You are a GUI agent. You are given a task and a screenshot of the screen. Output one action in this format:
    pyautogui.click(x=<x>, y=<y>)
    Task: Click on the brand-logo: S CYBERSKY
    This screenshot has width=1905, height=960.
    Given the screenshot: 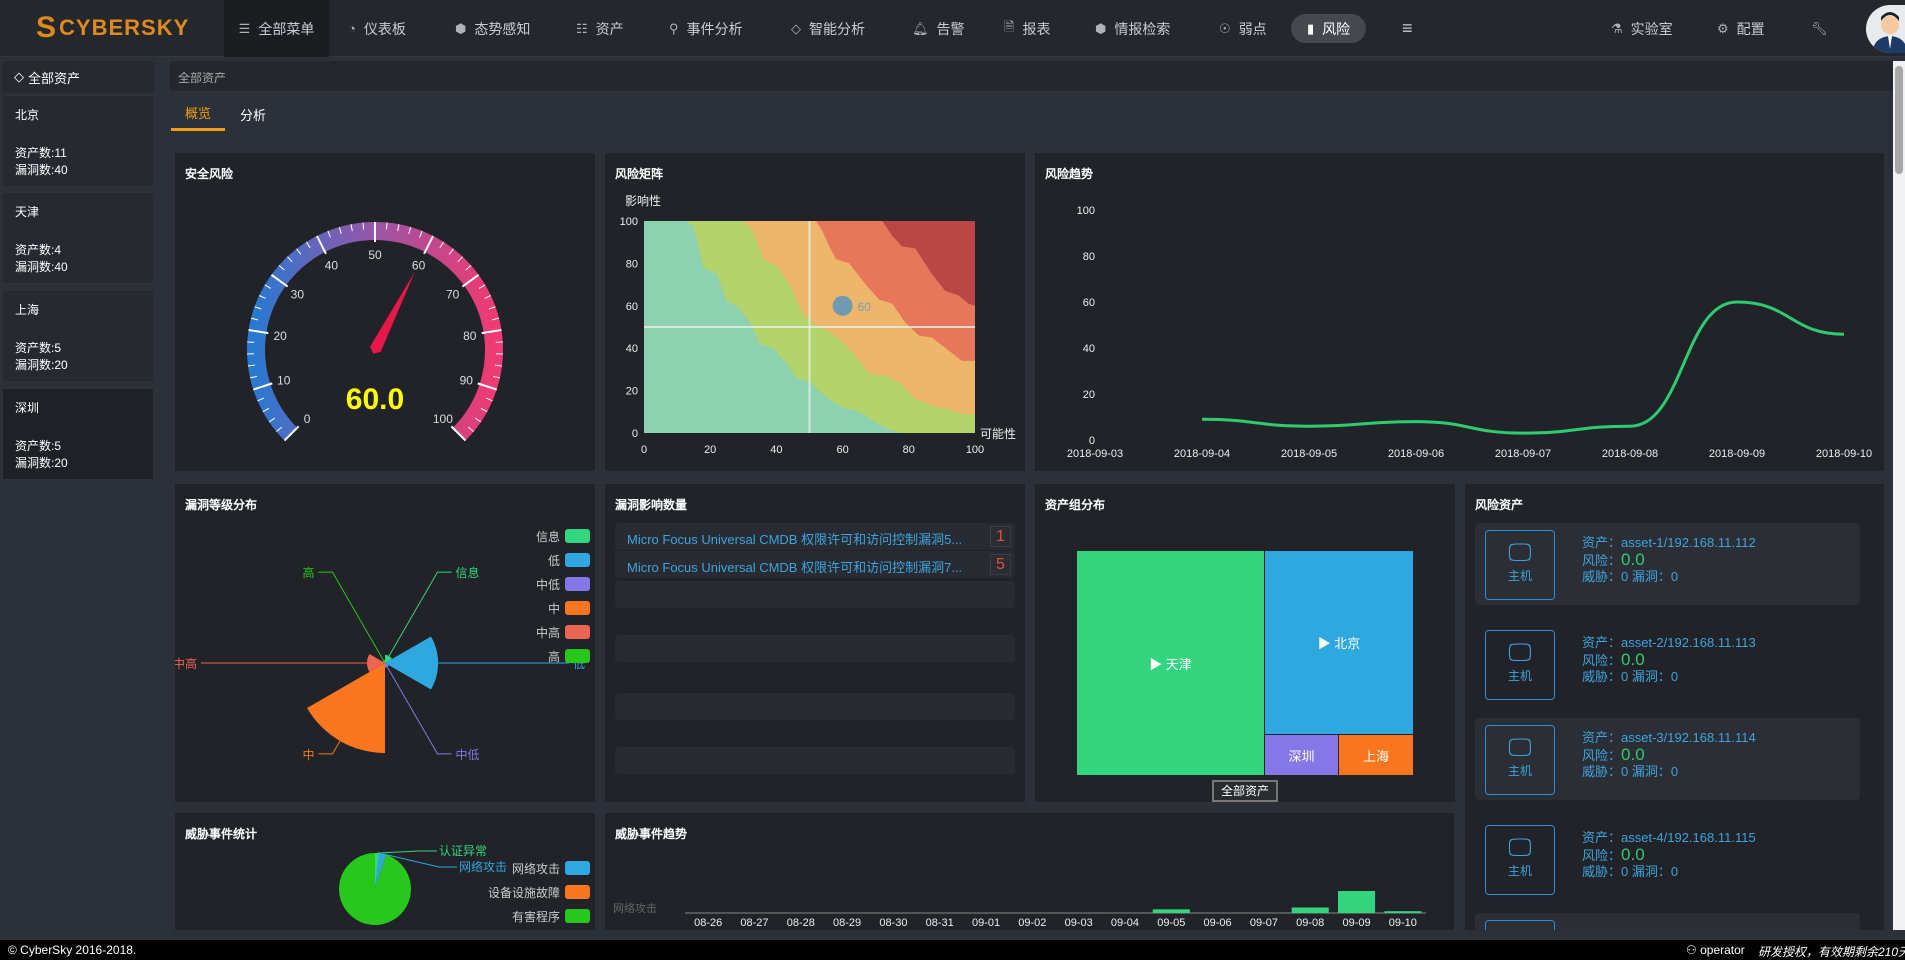 What is the action you would take?
    pyautogui.click(x=113, y=27)
    